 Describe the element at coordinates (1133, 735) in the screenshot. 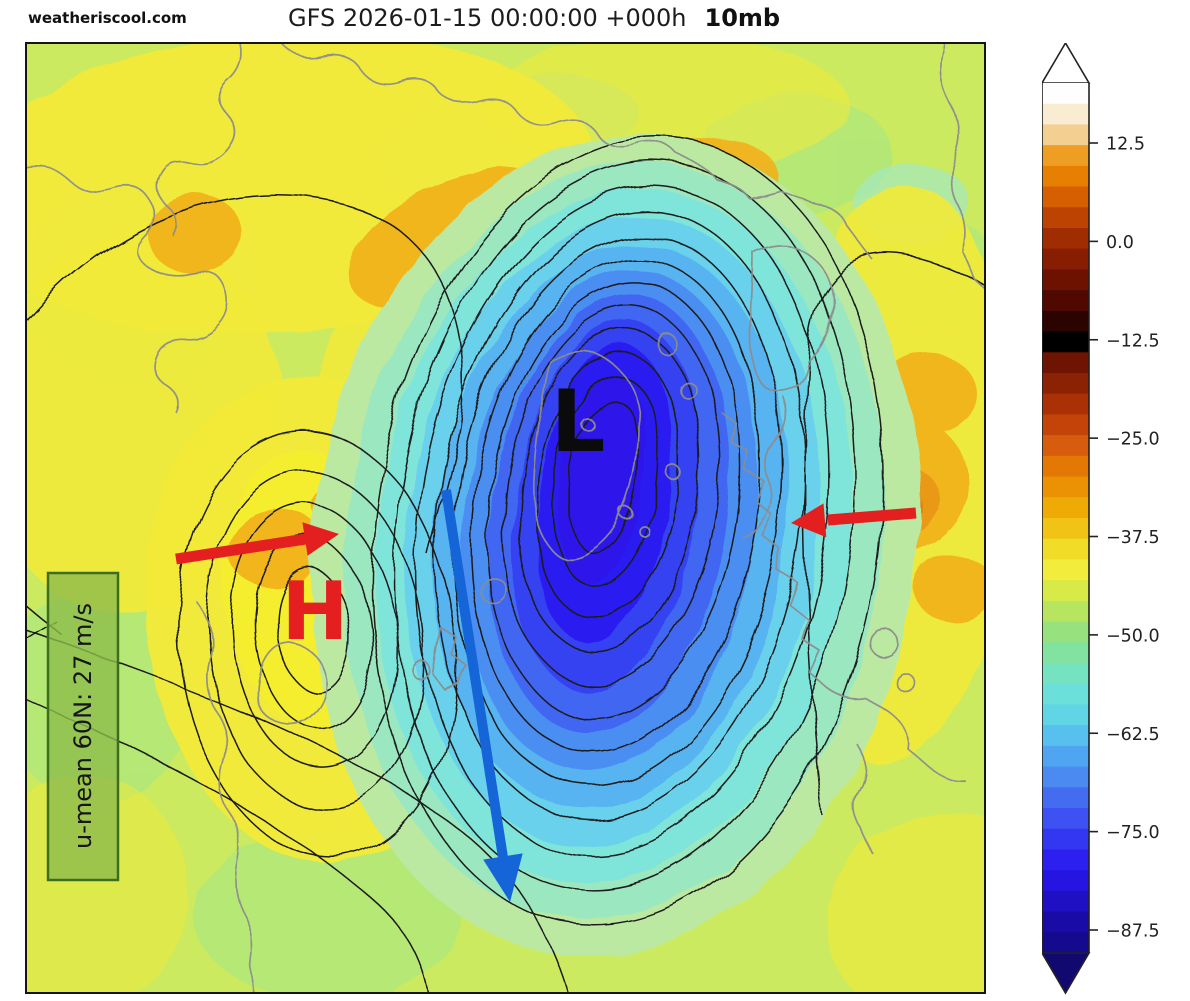

I see `colorbar-tick-label: −62.5` at that location.